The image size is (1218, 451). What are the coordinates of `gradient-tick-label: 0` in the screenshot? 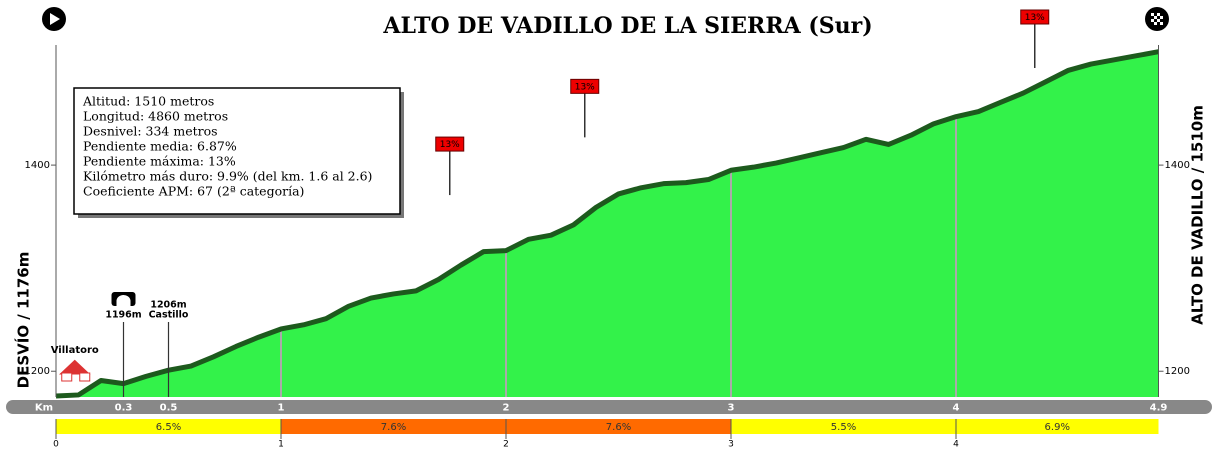 It's located at (56, 445).